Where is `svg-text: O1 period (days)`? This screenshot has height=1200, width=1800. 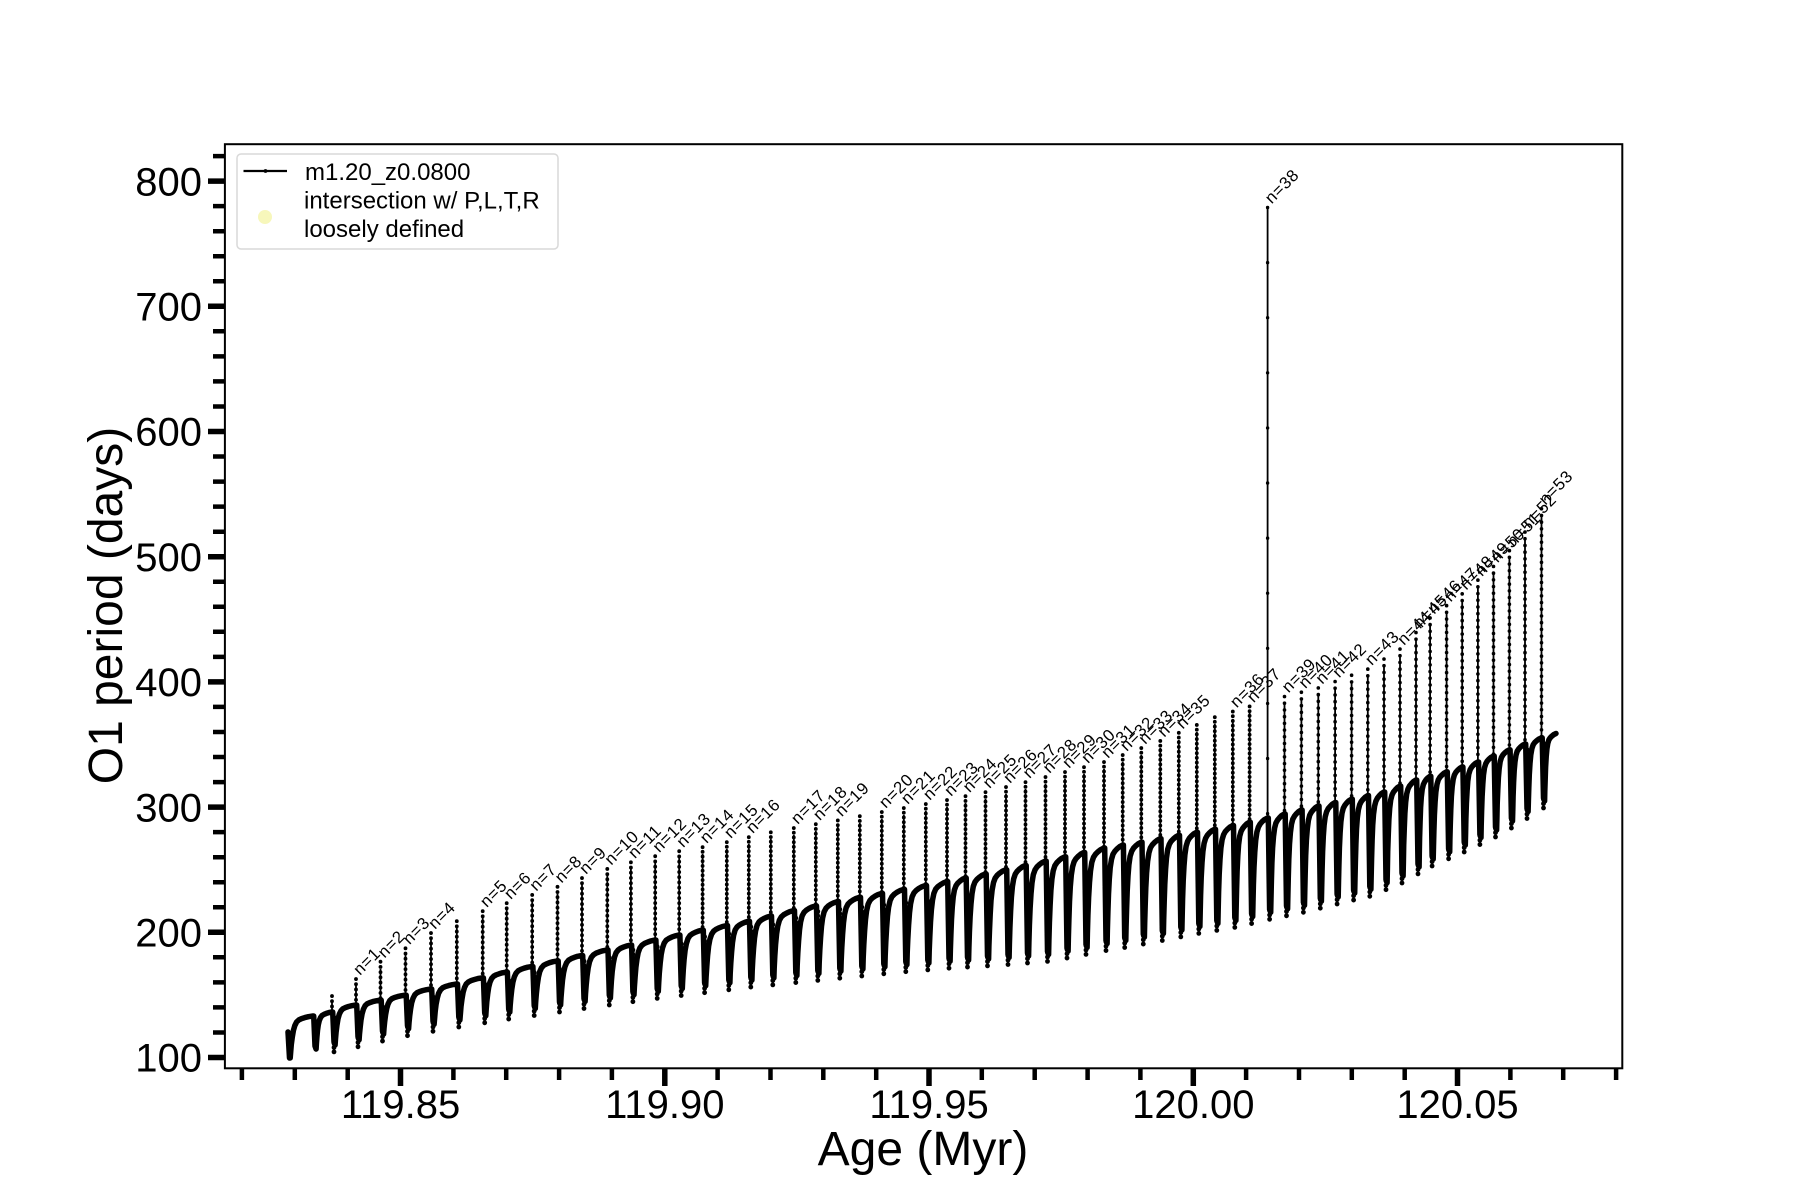 svg-text: O1 period (days) is located at coordinates (106, 606).